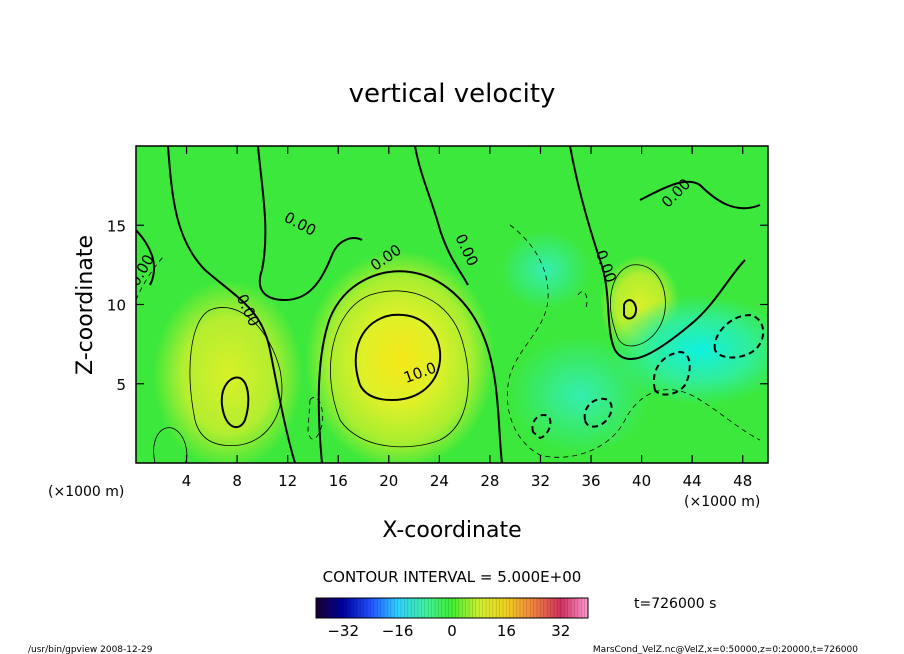  I want to click on x-unit-label: (×1000 m), so click(722, 502).